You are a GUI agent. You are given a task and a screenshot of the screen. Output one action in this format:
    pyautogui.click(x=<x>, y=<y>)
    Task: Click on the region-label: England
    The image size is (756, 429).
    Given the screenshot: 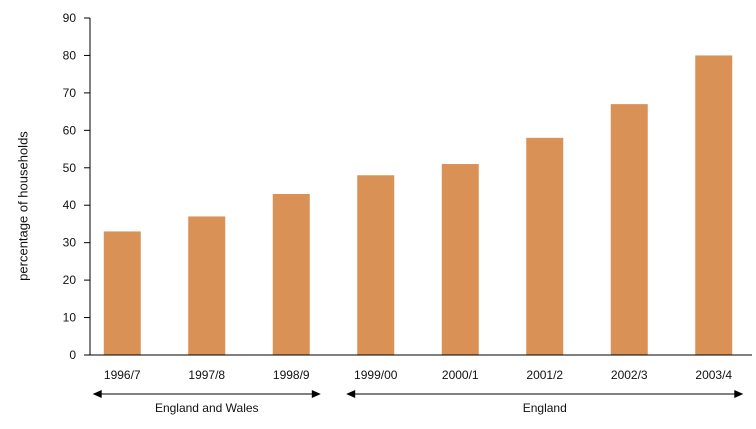 What is the action you would take?
    pyautogui.click(x=545, y=408)
    